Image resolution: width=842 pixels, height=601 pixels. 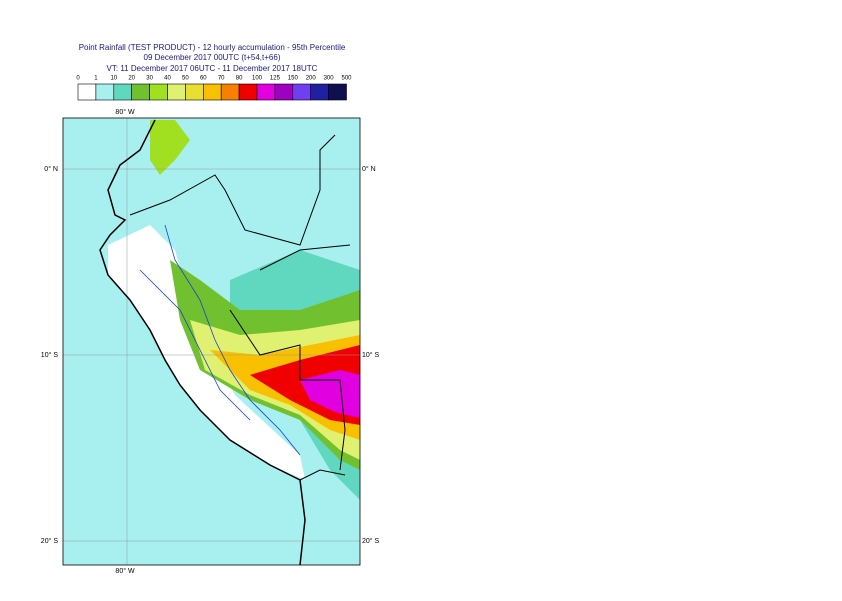 What do you see at coordinates (149, 79) in the screenshot?
I see `legend-label: 30` at bounding box center [149, 79].